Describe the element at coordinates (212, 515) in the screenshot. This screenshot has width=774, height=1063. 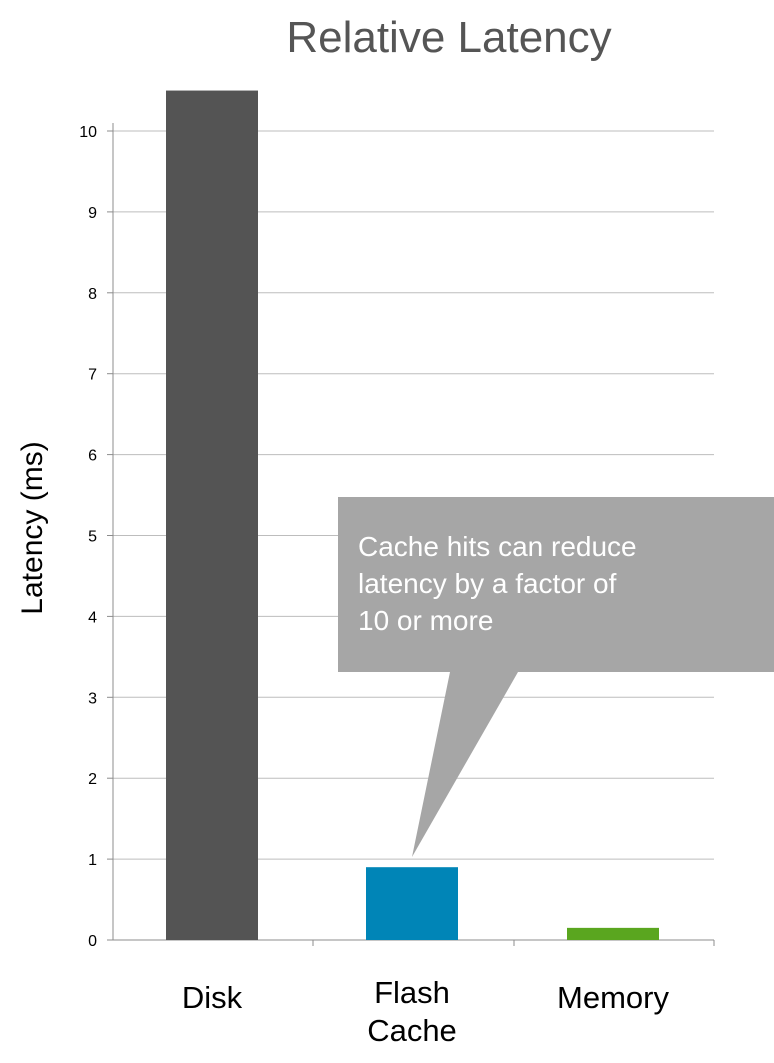
I see `bar-disk` at that location.